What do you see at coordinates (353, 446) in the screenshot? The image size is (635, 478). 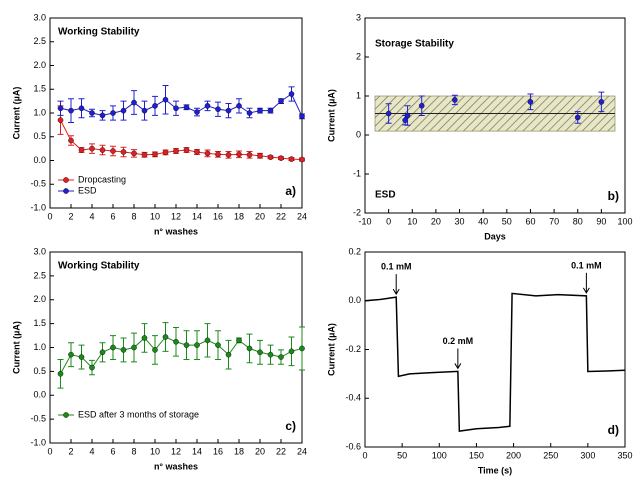 I see `y-tick-label: -0.6` at bounding box center [353, 446].